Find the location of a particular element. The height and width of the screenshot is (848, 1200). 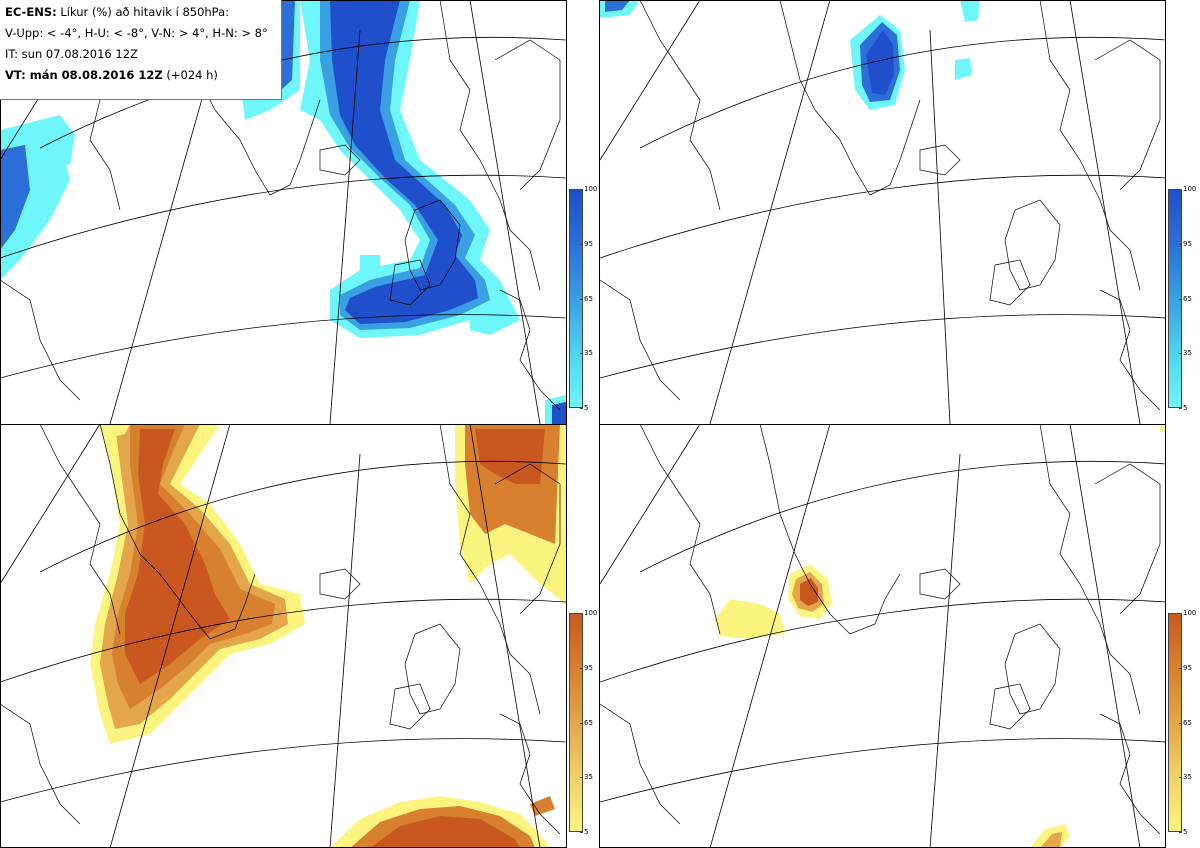

colorbar-blue-top-left: 100 95 65 35 5 is located at coordinates (583, 298).